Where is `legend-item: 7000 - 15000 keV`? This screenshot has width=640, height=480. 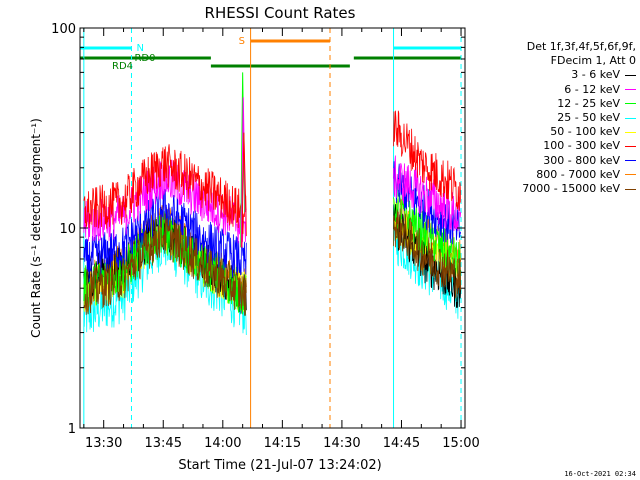
legend-item: 7000 - 15000 keV is located at coordinates (553, 189).